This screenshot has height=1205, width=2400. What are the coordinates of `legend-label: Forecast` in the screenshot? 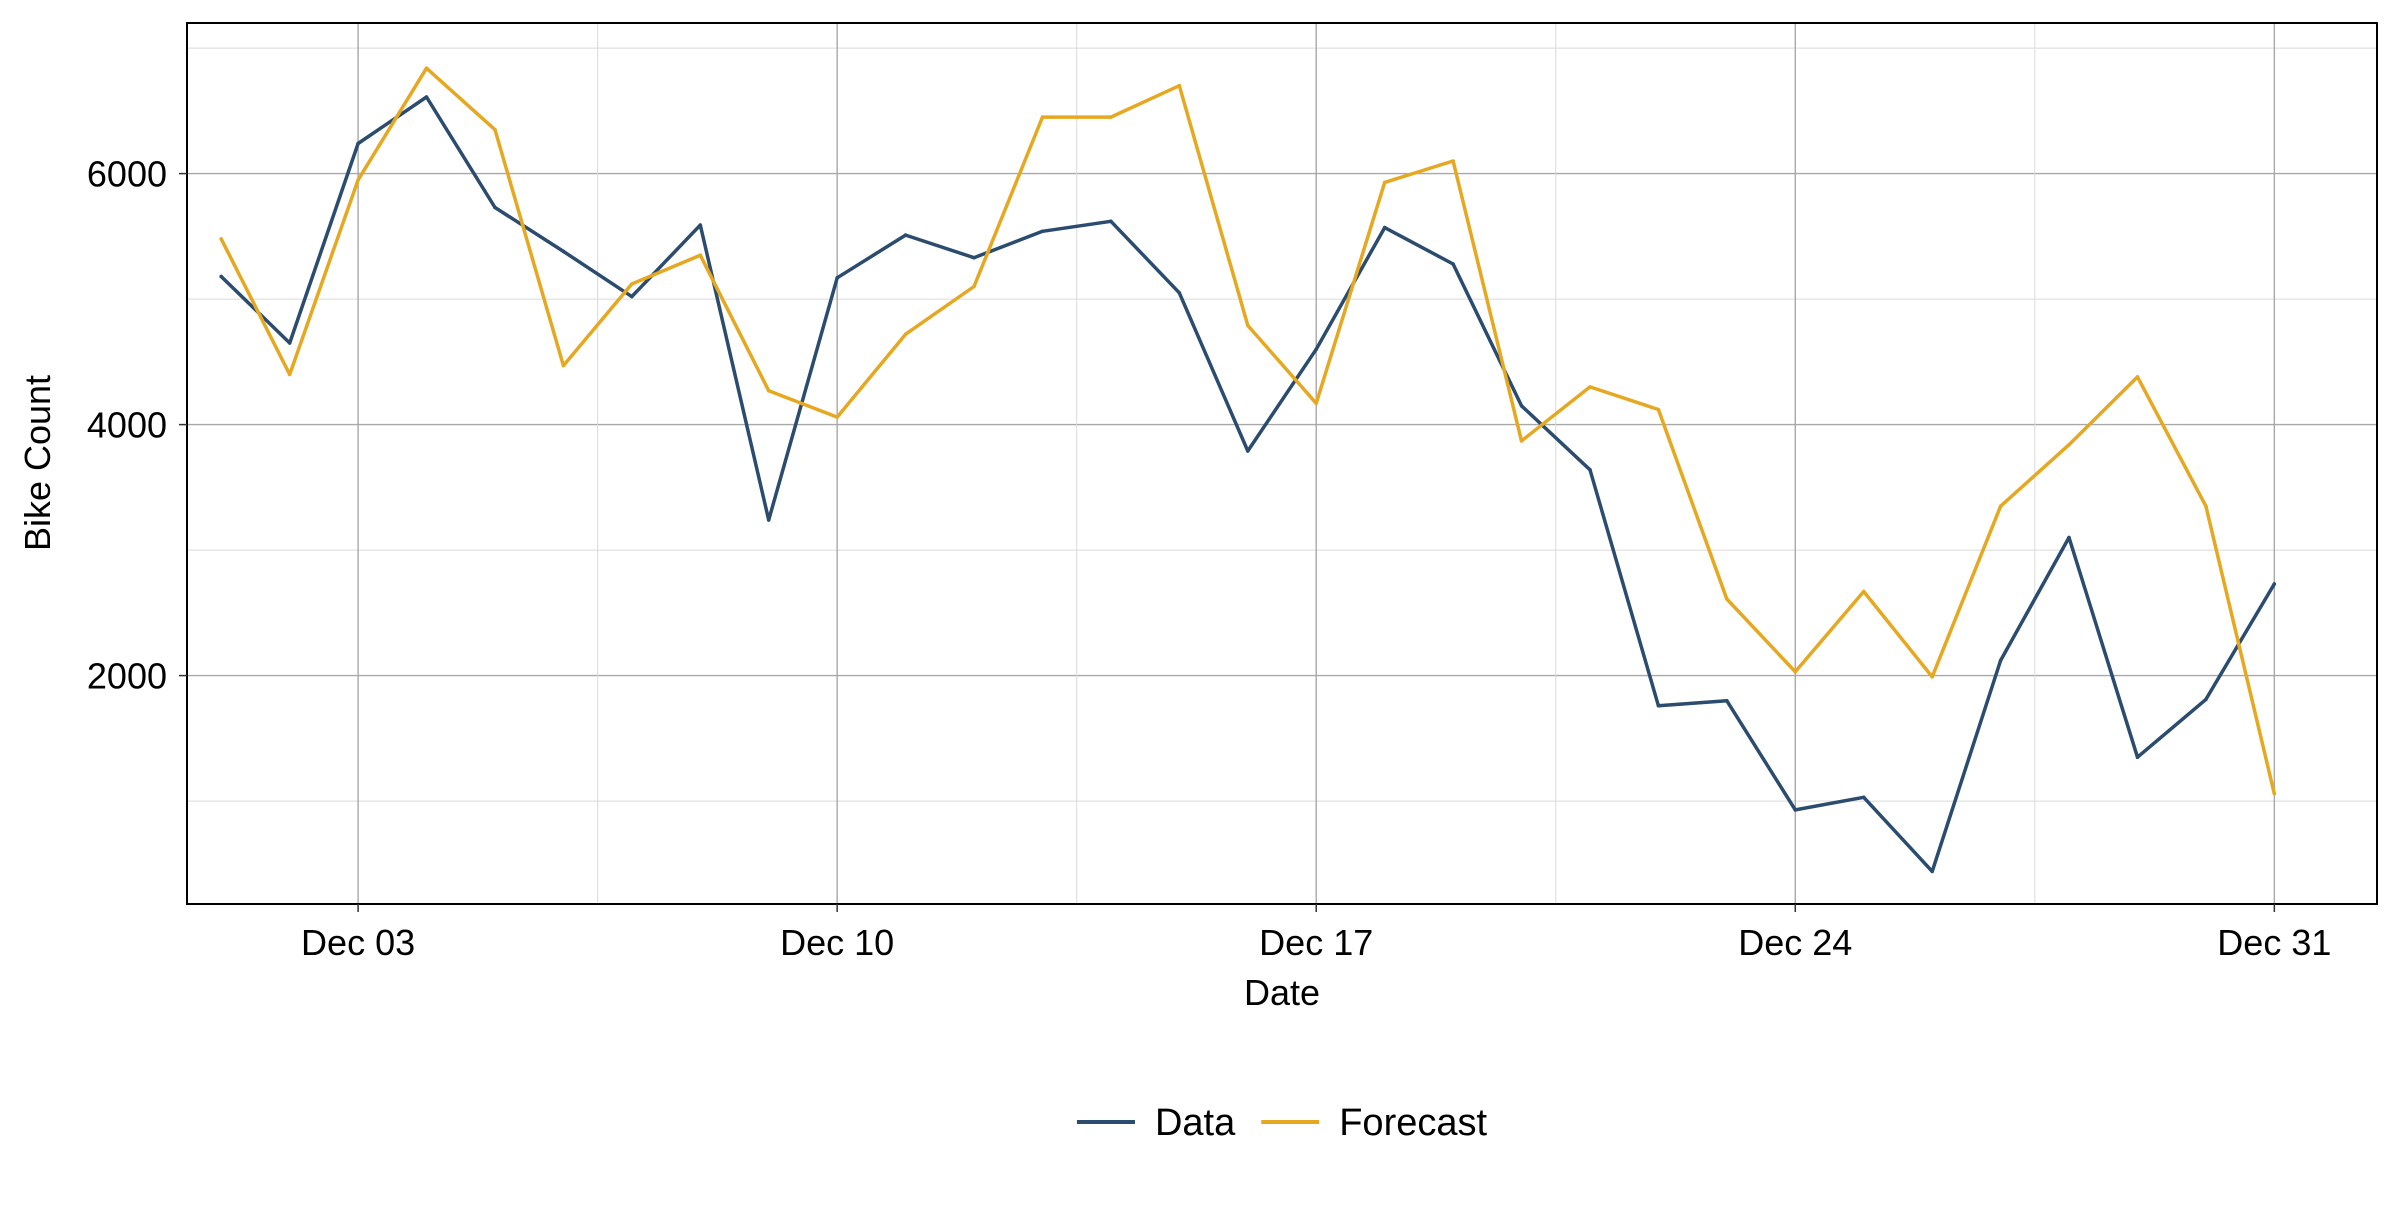 It's located at (1413, 1123).